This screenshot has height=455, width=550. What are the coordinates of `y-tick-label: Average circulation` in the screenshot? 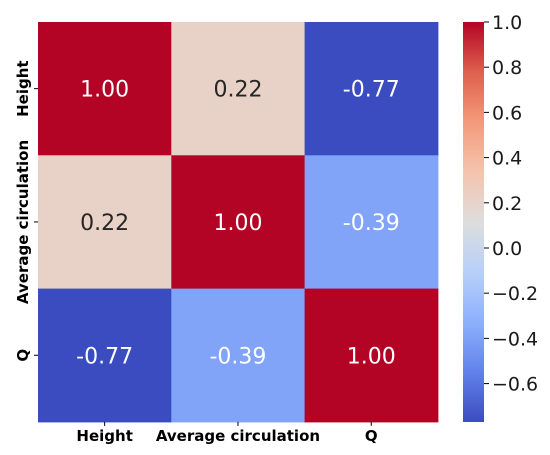 It's located at (23, 222).